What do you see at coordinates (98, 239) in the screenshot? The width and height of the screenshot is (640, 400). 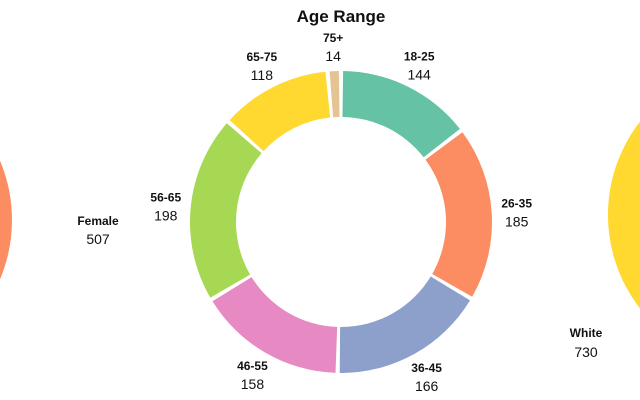 I see `slice-value-female: 507` at bounding box center [98, 239].